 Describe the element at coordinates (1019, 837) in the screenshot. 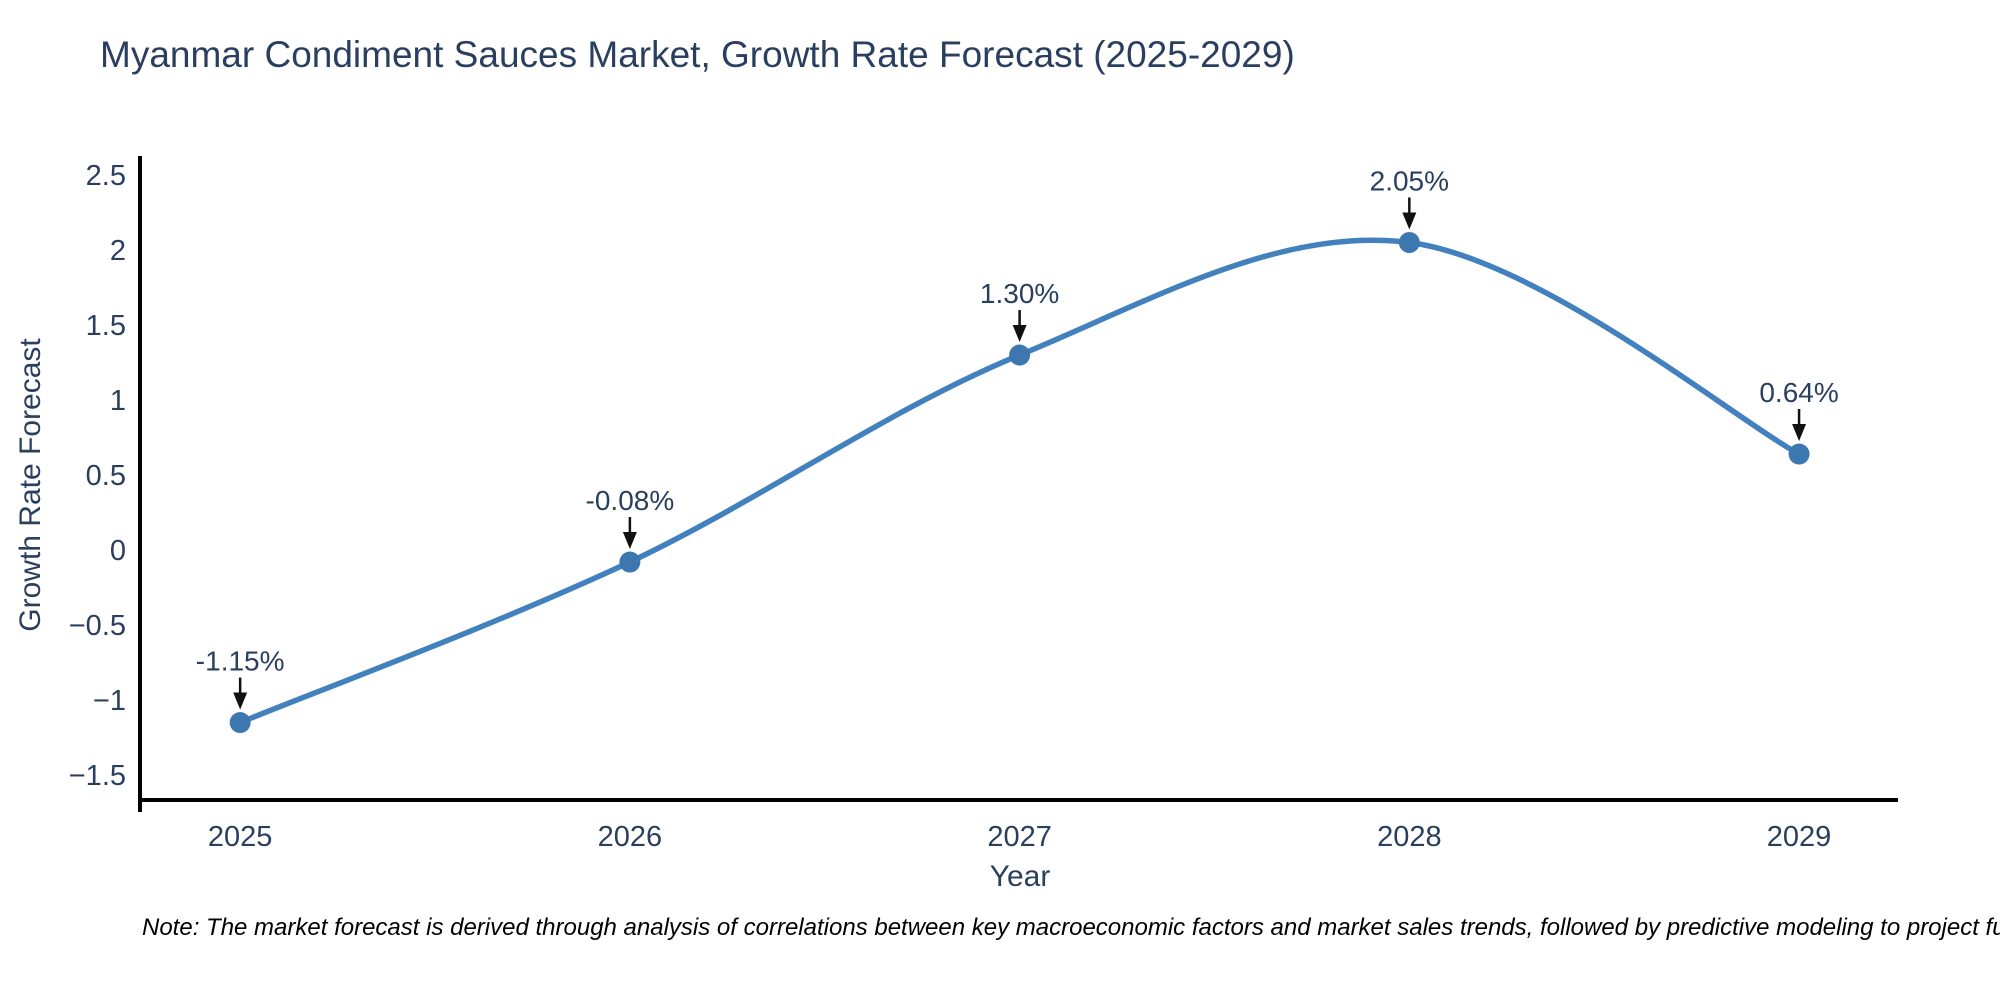

I see `x-tick-label: 2027` at that location.